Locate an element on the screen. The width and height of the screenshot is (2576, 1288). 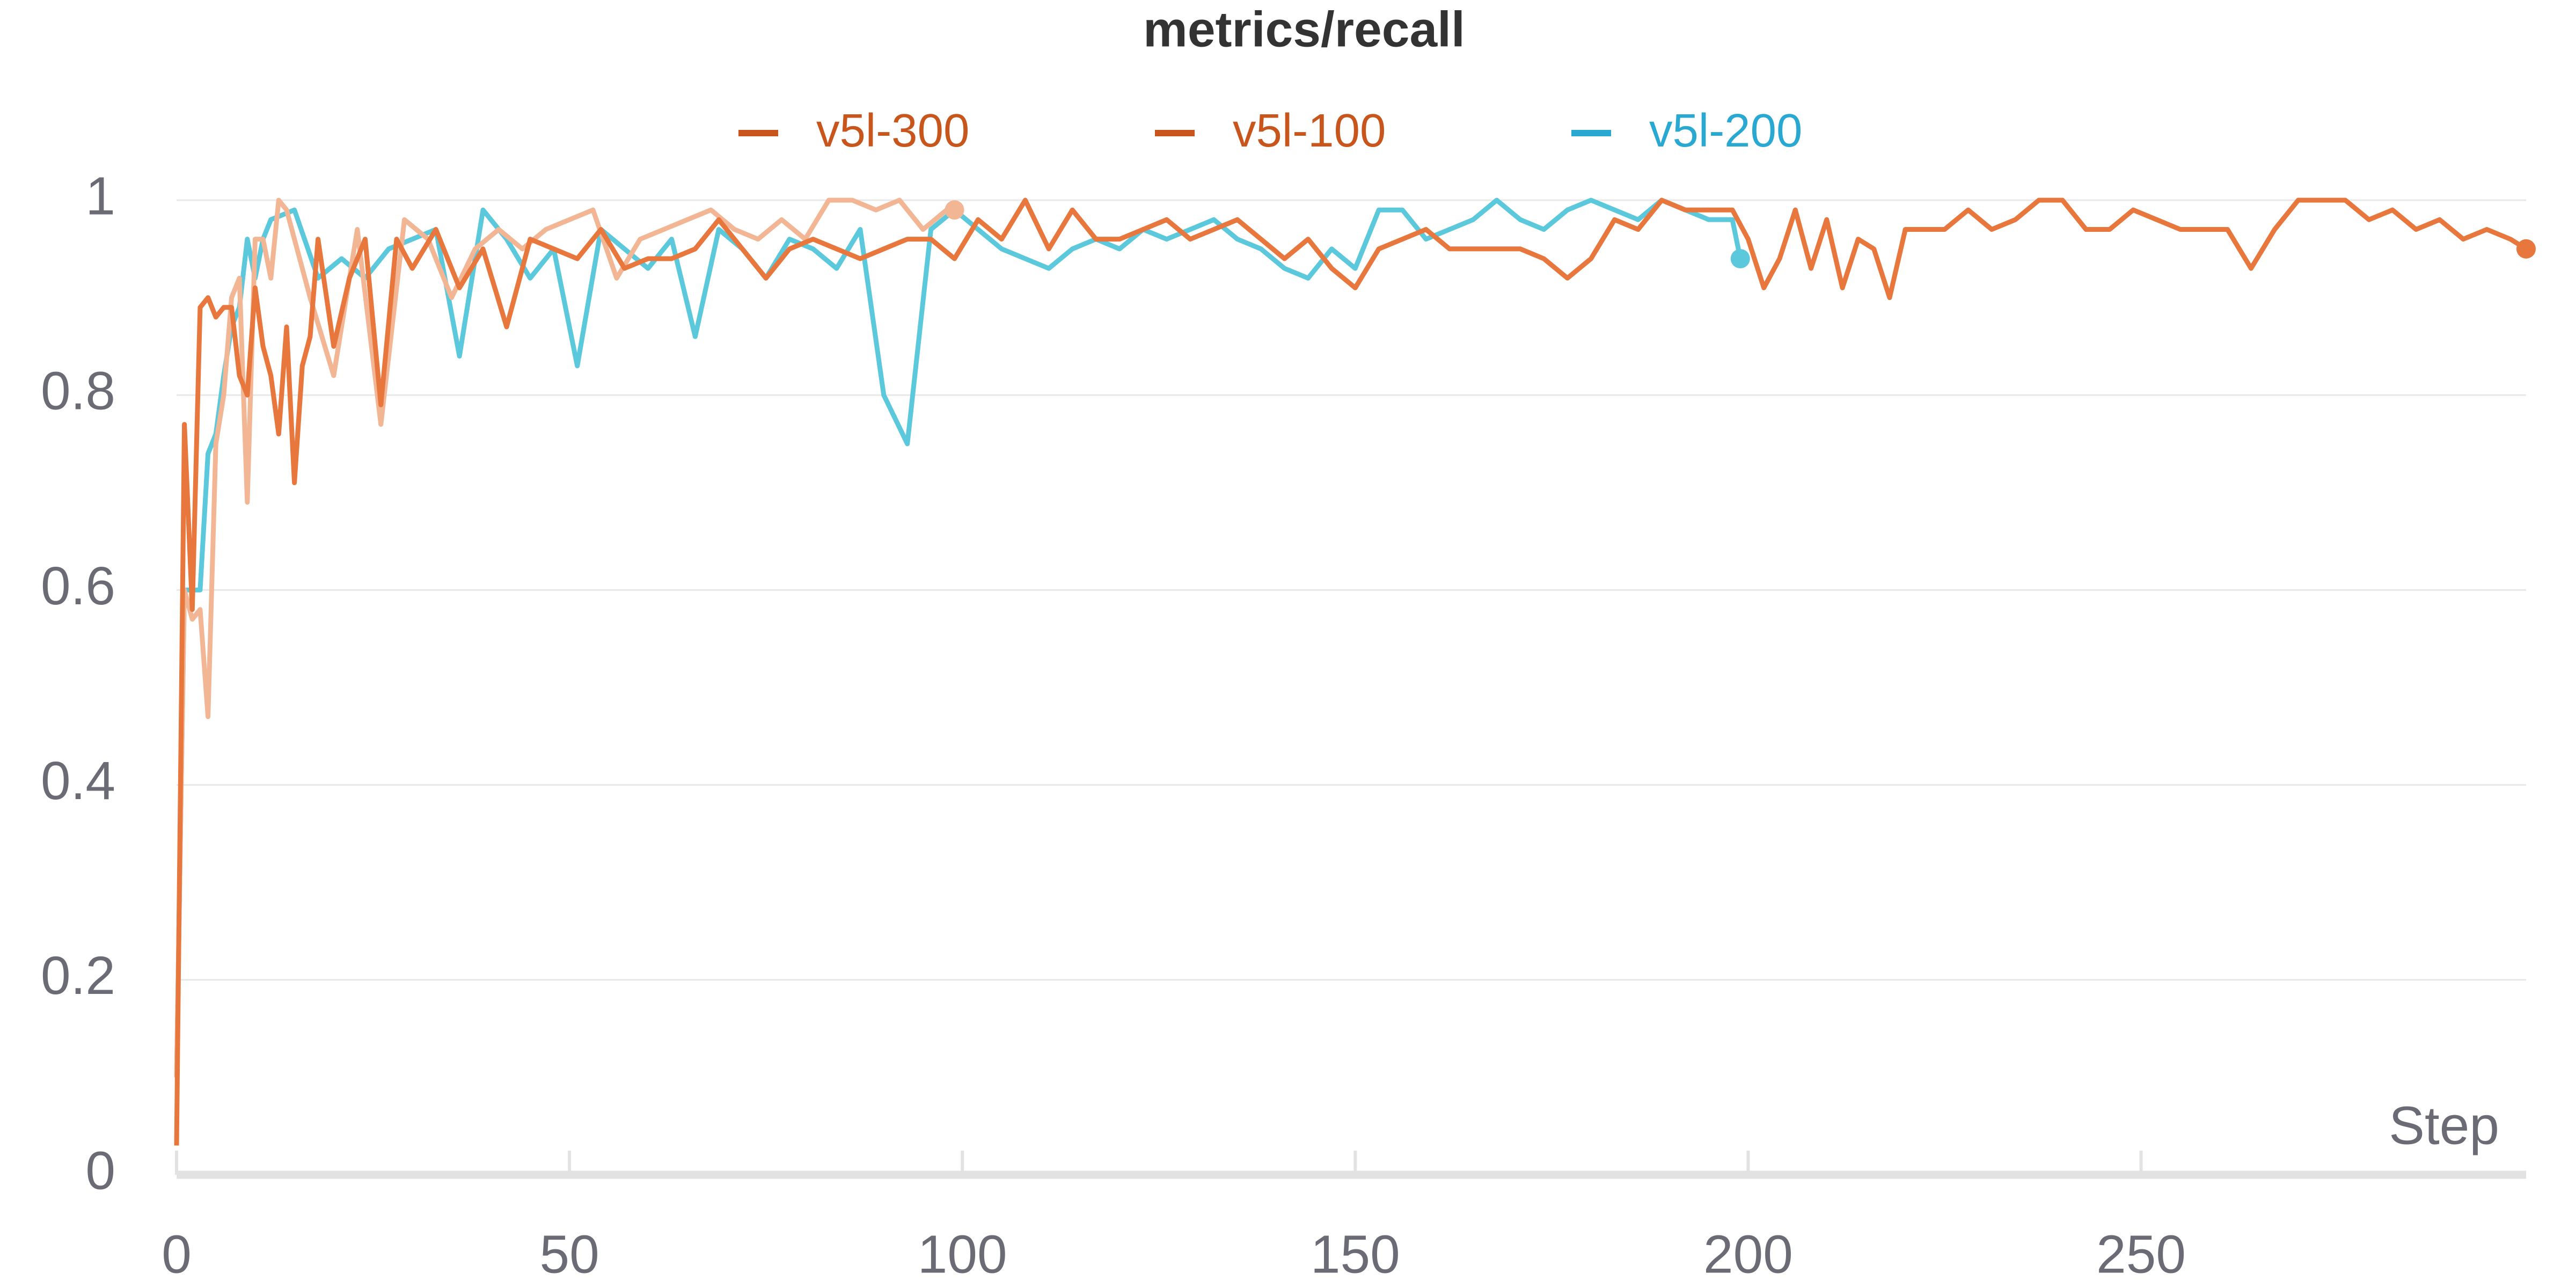
x-tick-label: 200 is located at coordinates (1748, 1254).